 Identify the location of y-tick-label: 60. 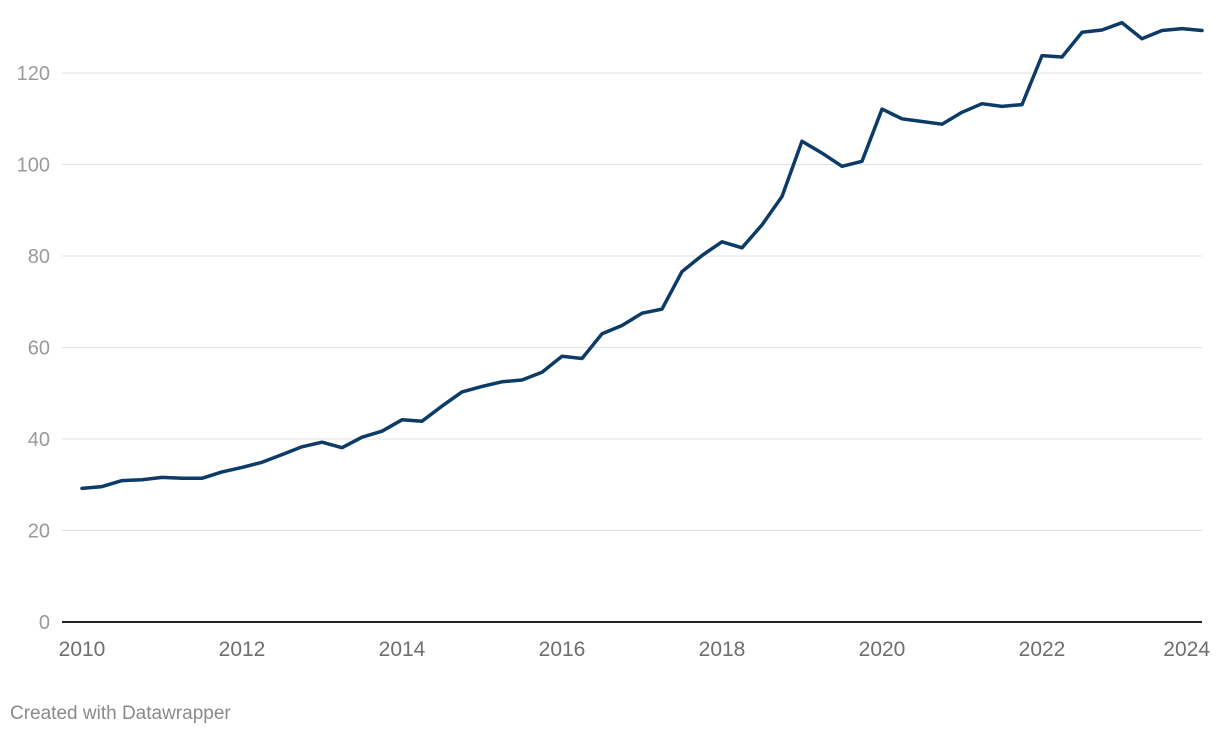
(39, 349).